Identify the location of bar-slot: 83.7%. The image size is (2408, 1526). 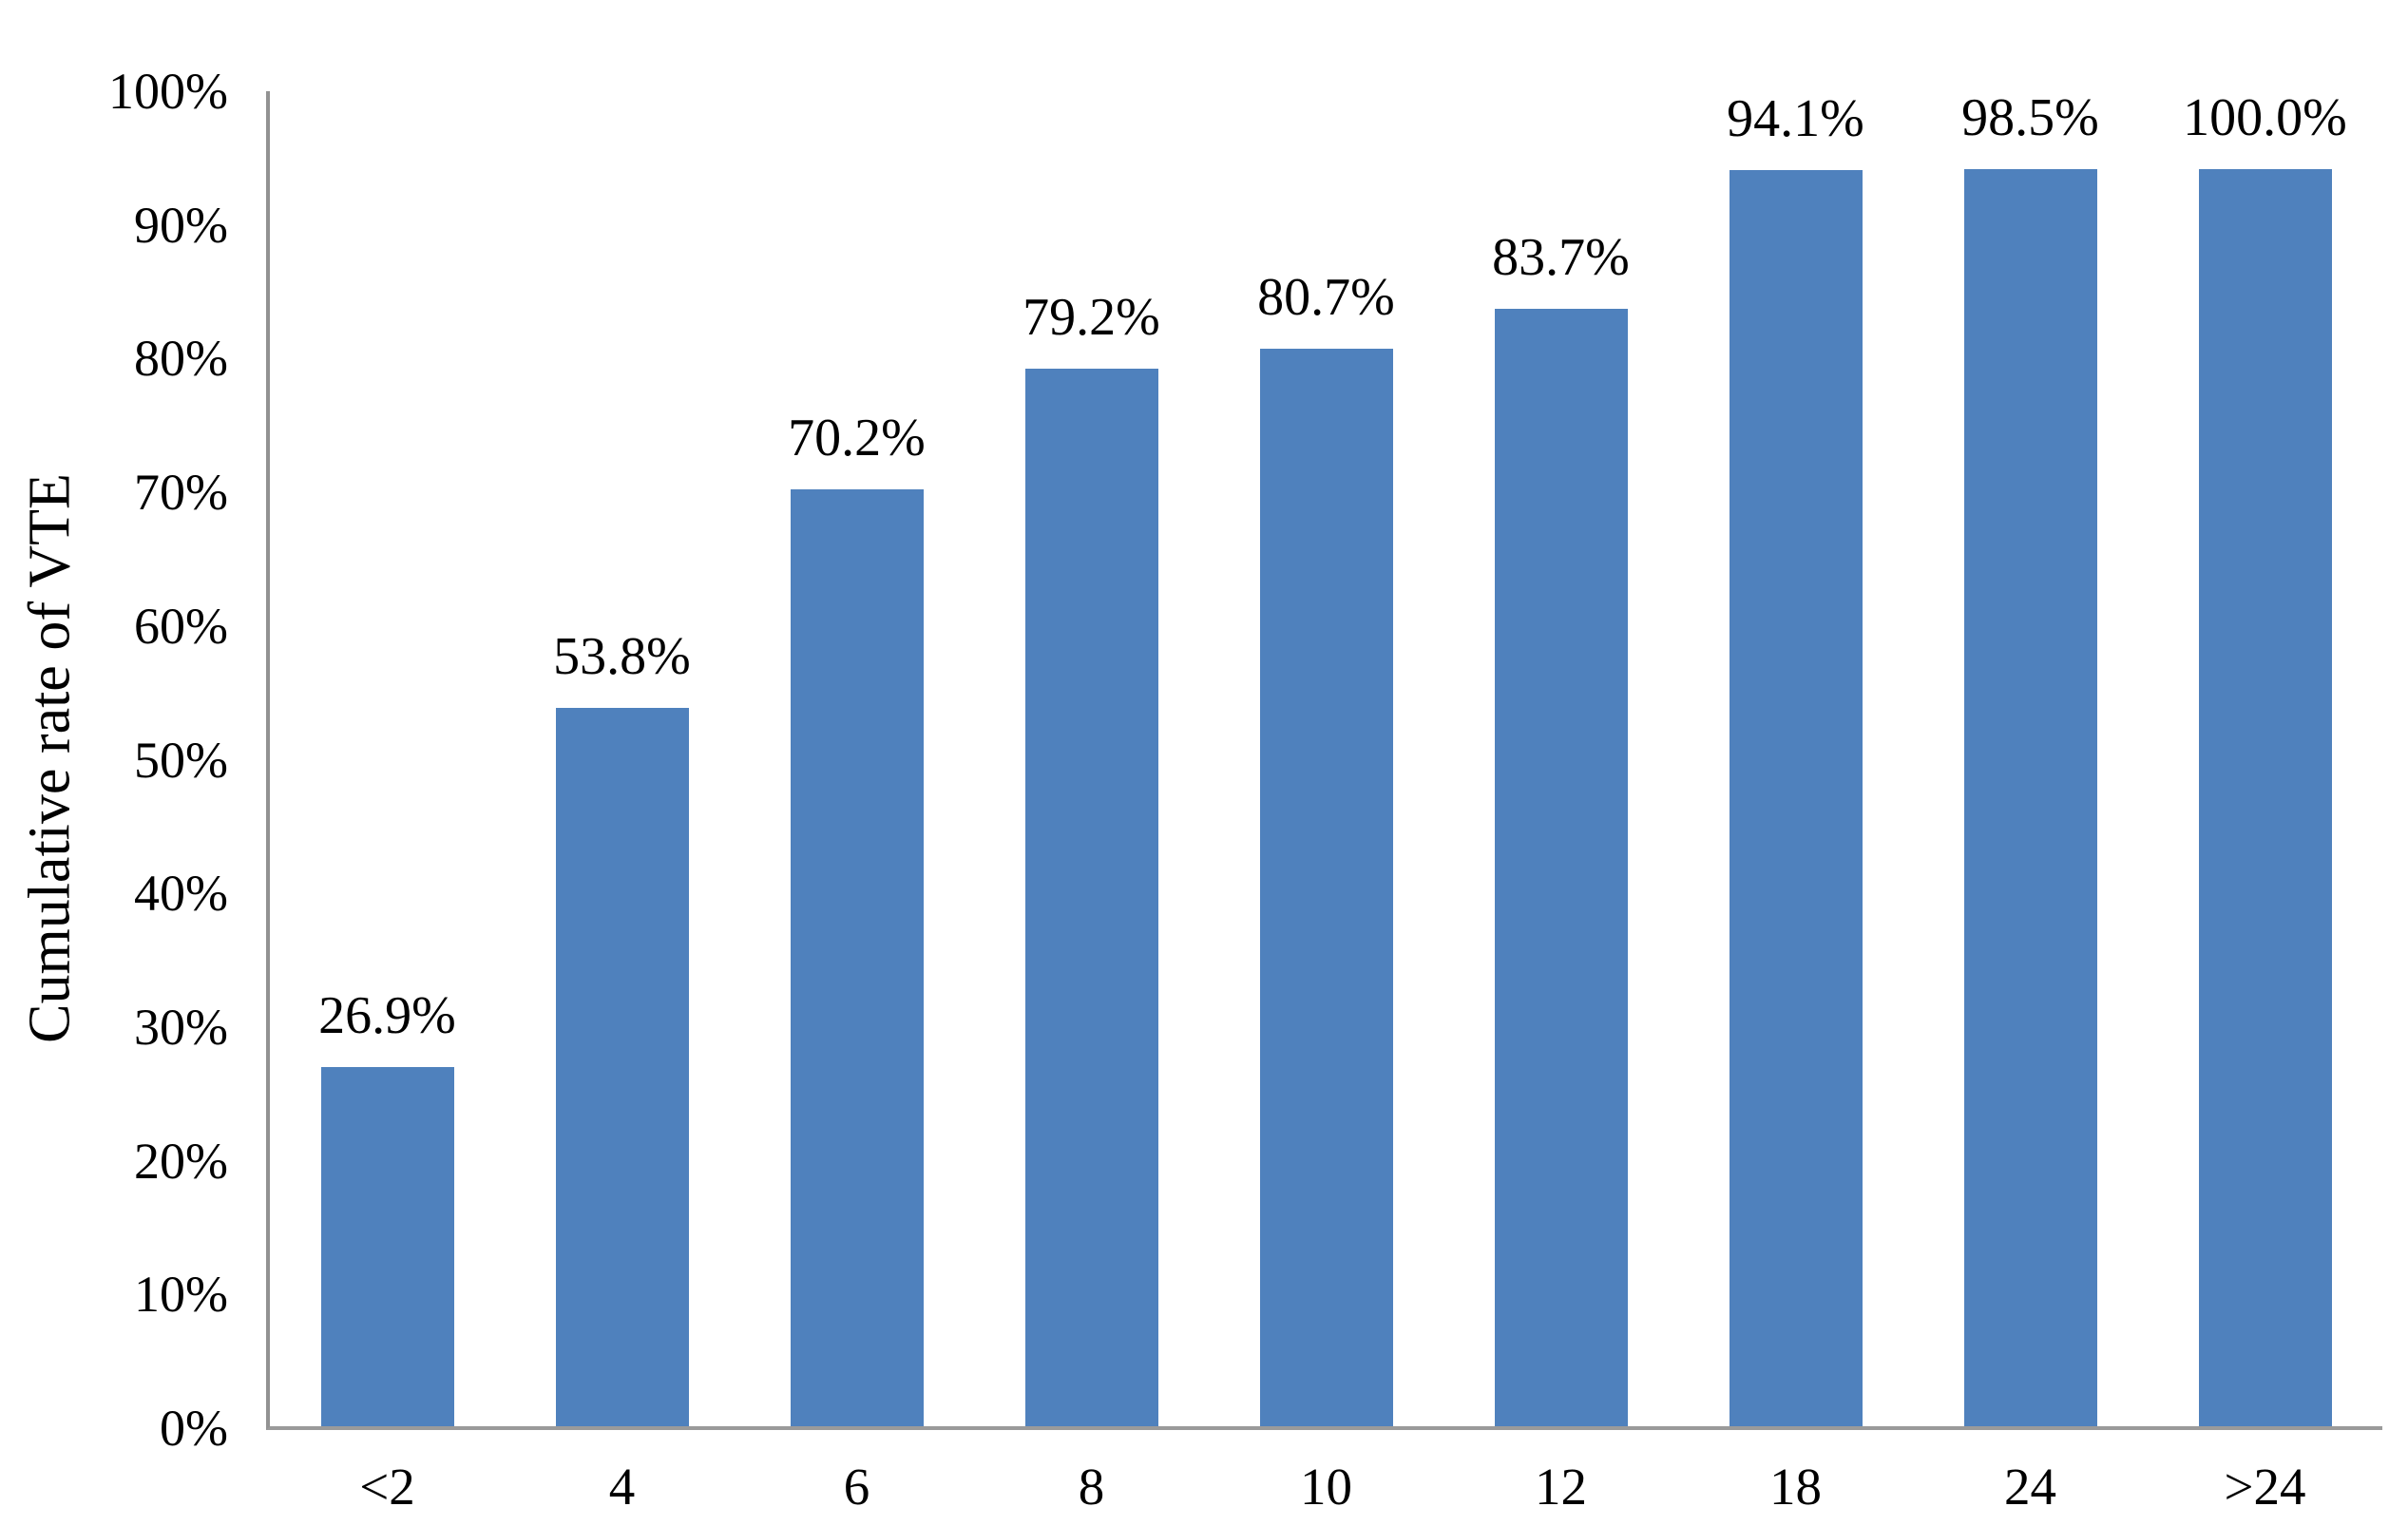
(1561, 758).